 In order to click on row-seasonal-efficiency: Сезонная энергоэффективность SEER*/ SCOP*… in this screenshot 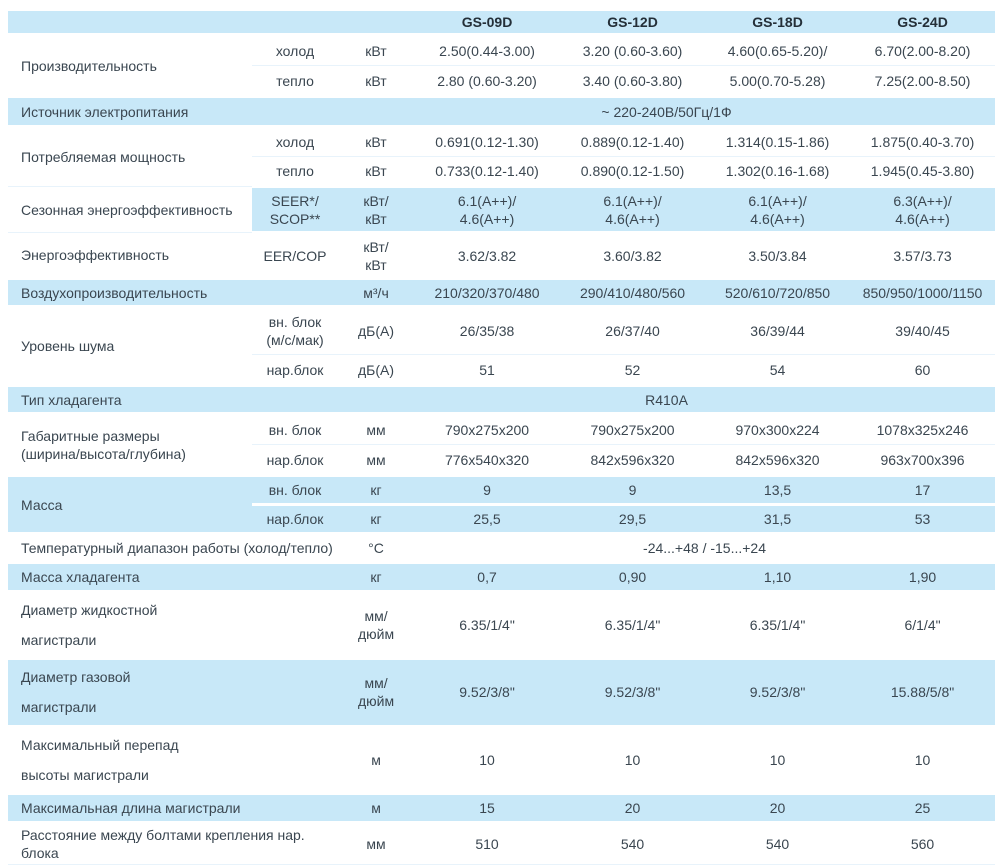, I will do `click(502, 210)`.